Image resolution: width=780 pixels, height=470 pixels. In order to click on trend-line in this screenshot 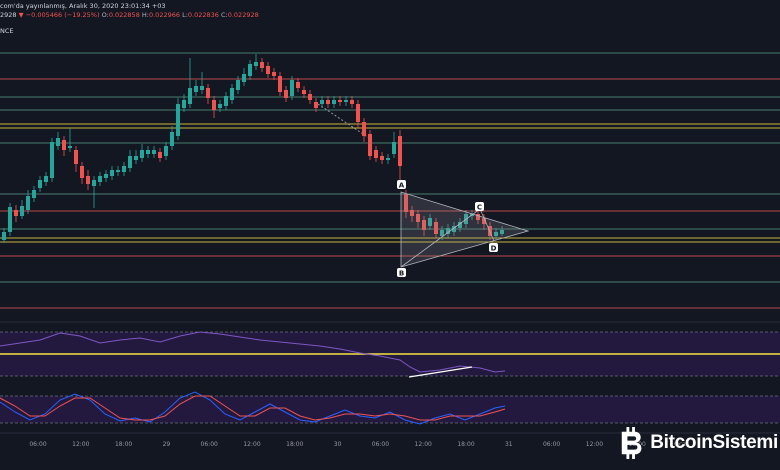, I will do `click(345, 122)`.